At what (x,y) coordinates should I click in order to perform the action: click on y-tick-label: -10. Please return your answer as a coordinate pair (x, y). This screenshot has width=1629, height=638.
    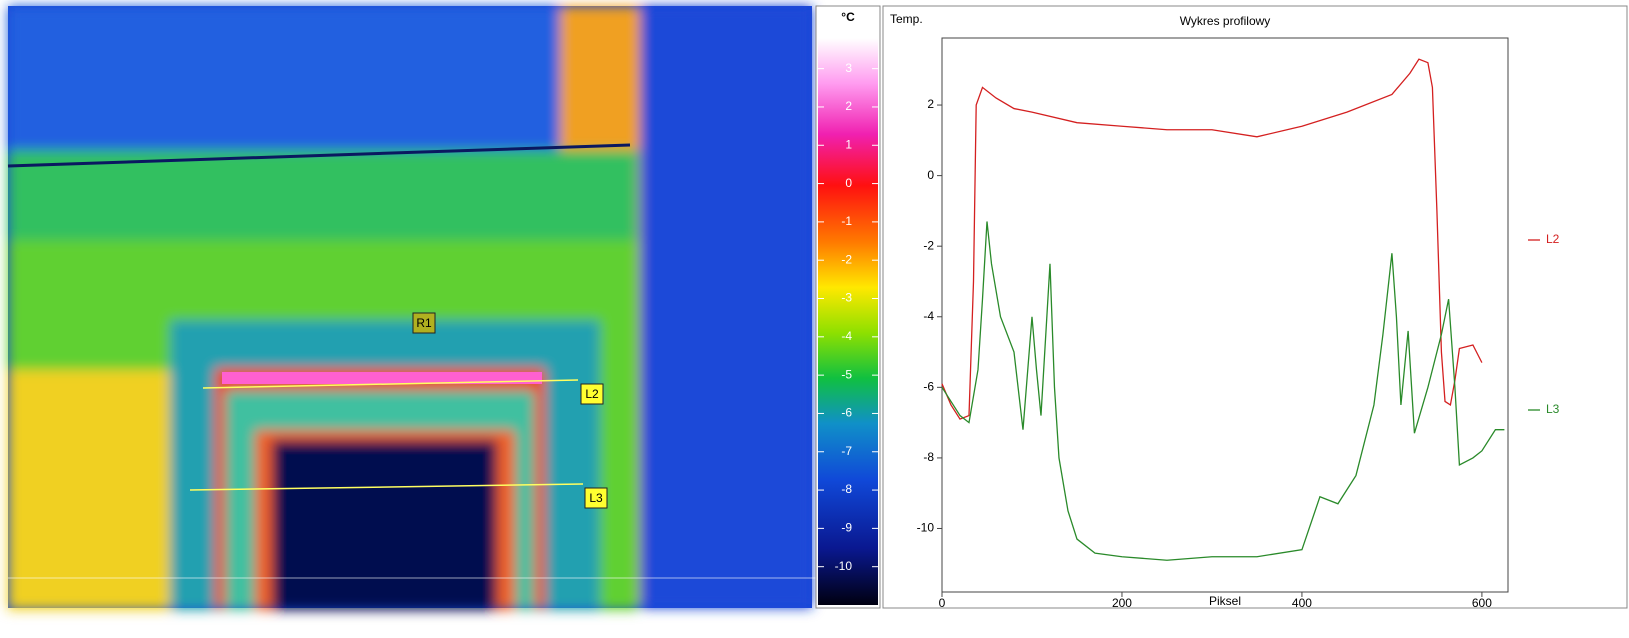
    Looking at the image, I should click on (926, 528).